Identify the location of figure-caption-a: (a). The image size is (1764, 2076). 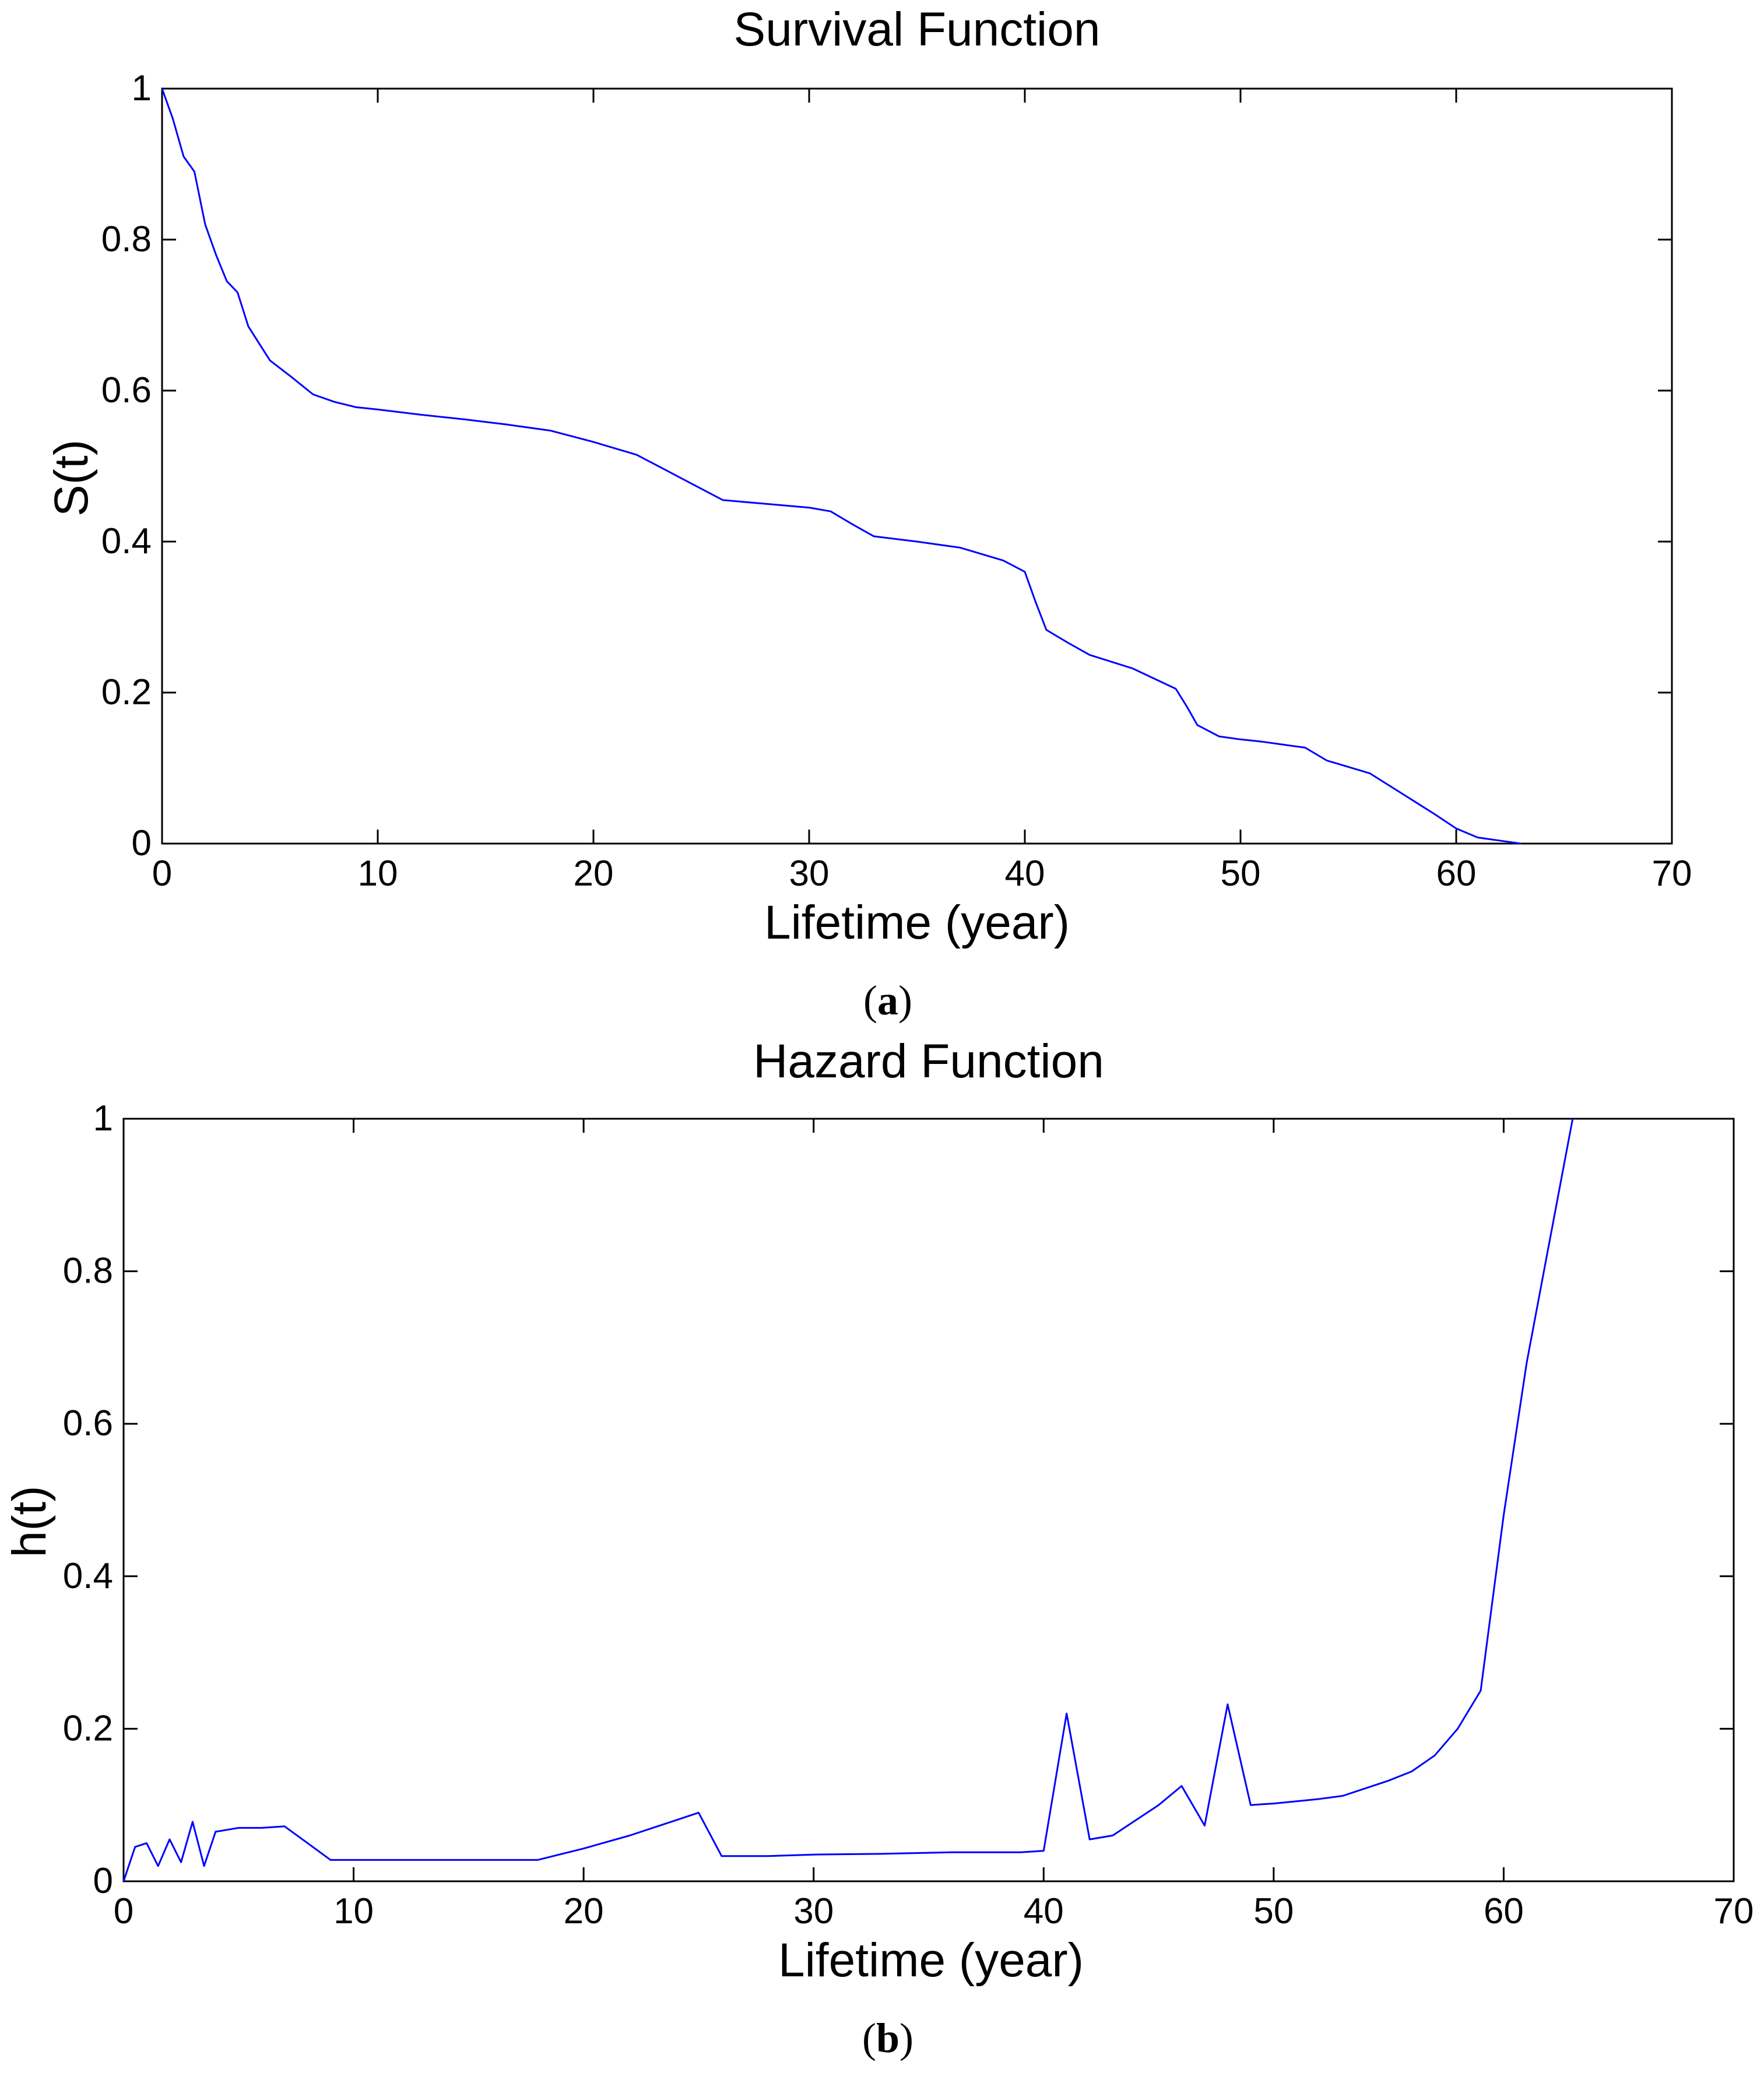
(888, 1000).